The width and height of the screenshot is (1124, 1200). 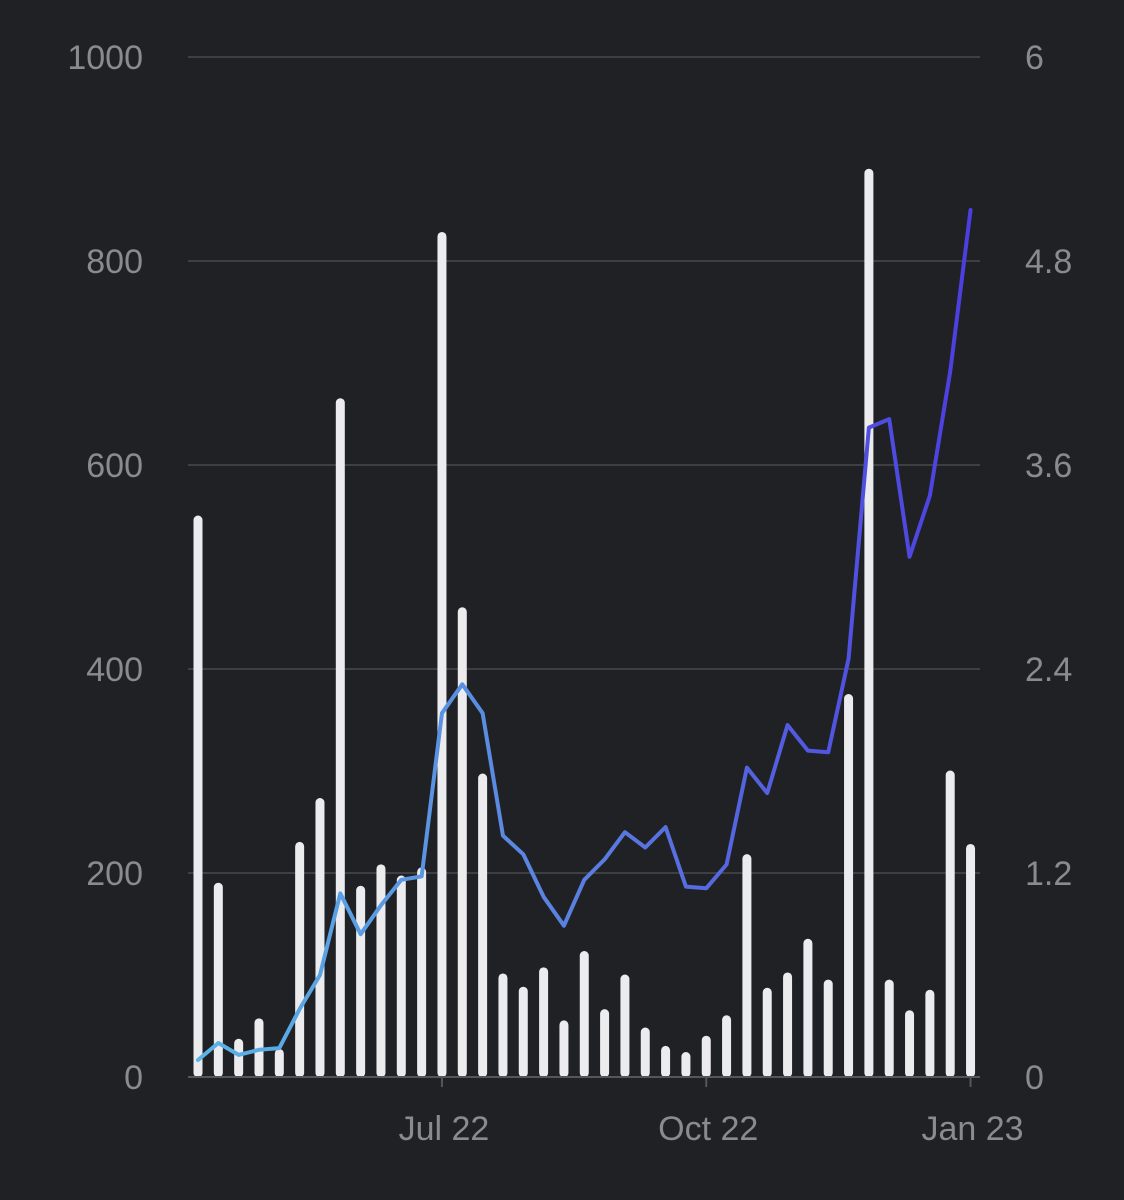 I want to click on left-y-tick-label: 400, so click(x=114, y=670).